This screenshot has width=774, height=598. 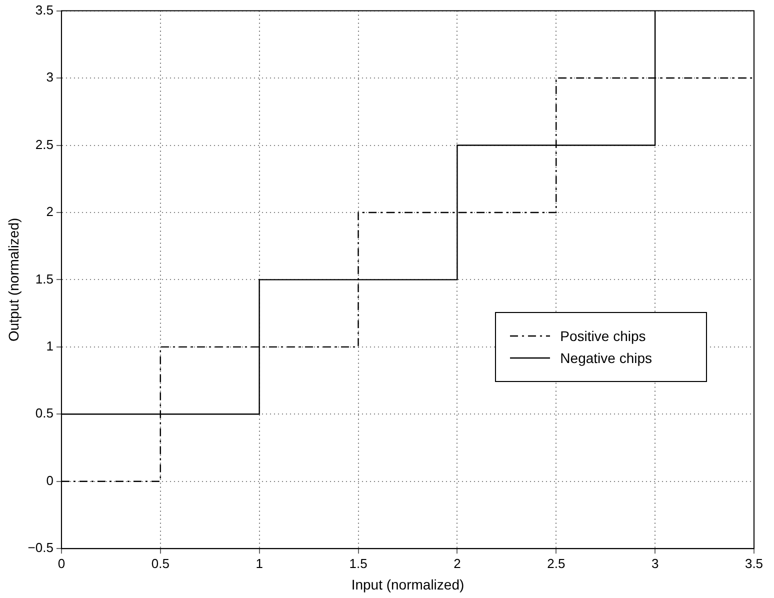 What do you see at coordinates (44, 413) in the screenshot?
I see `y-tick-label: 0.5` at bounding box center [44, 413].